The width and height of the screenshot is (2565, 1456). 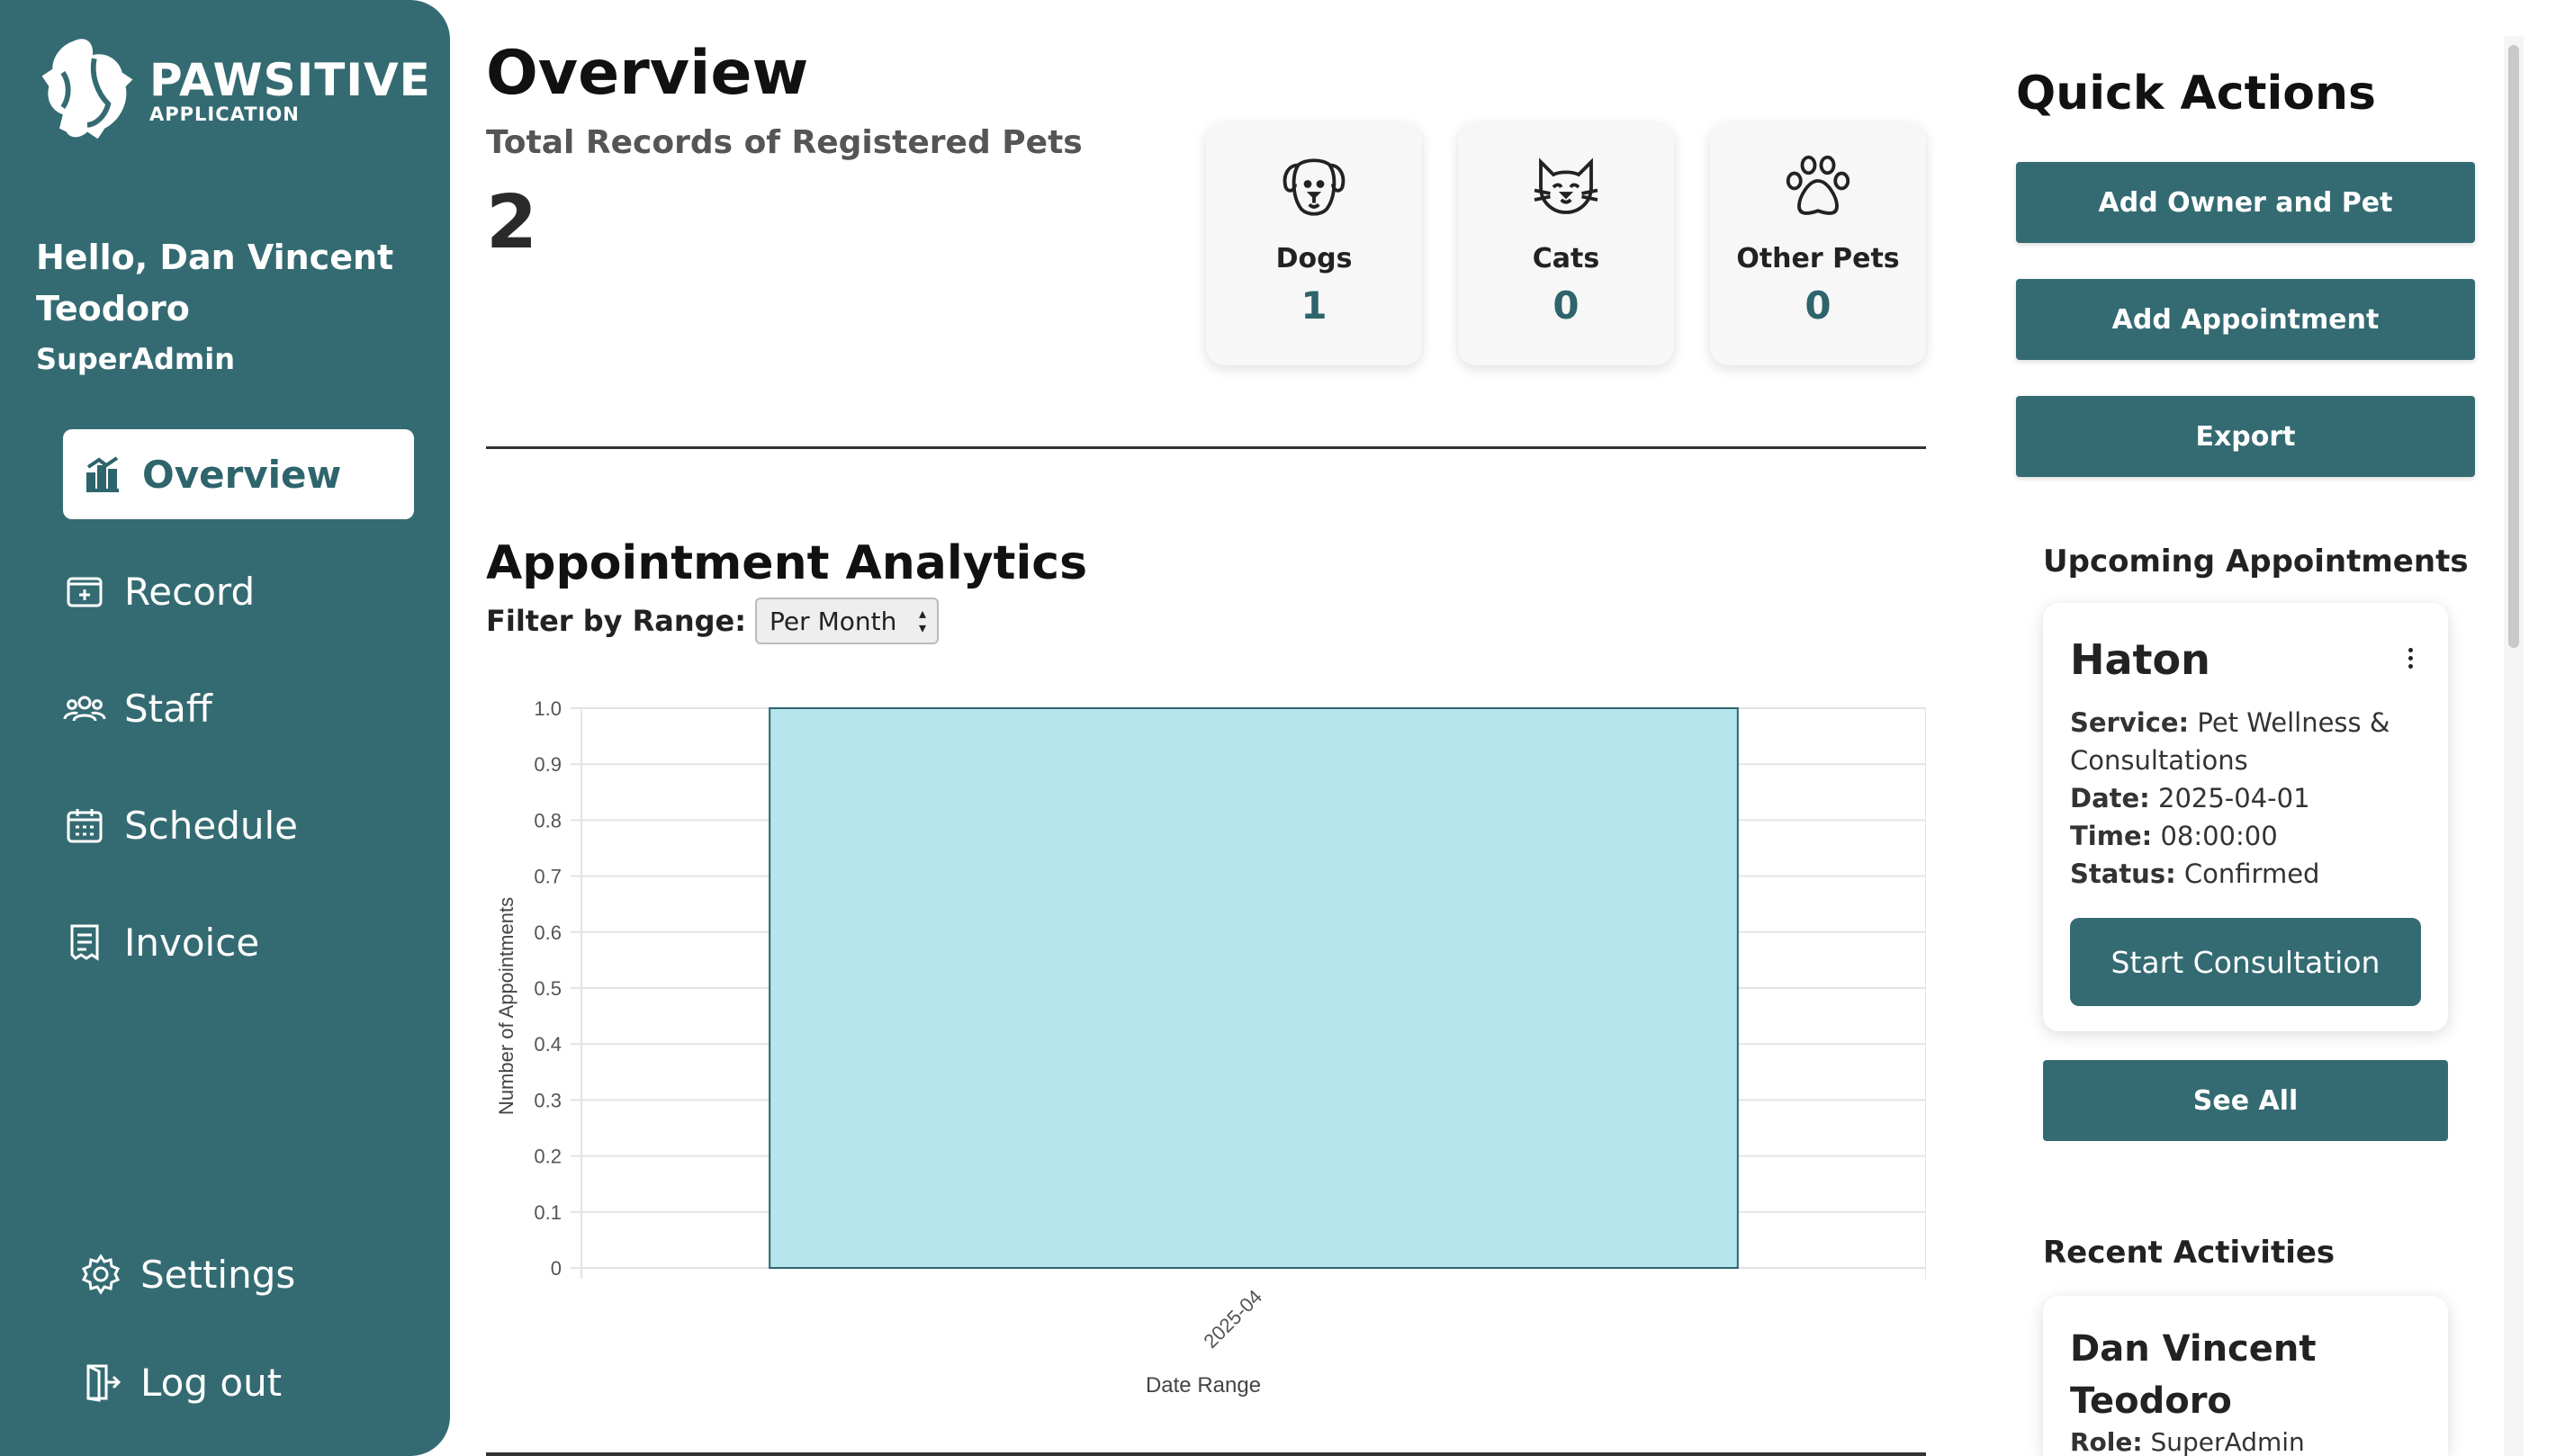 I want to click on nav-invoice-label: Invoice, so click(x=192, y=943).